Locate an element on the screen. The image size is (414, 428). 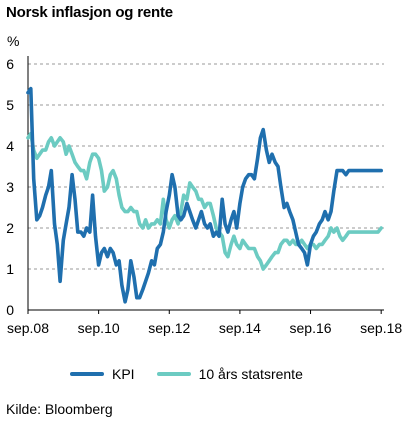
x-tick-labels: sep.08 sep.10 sep.12 sep.14 sep.16 sep.18 is located at coordinates (204, 328).